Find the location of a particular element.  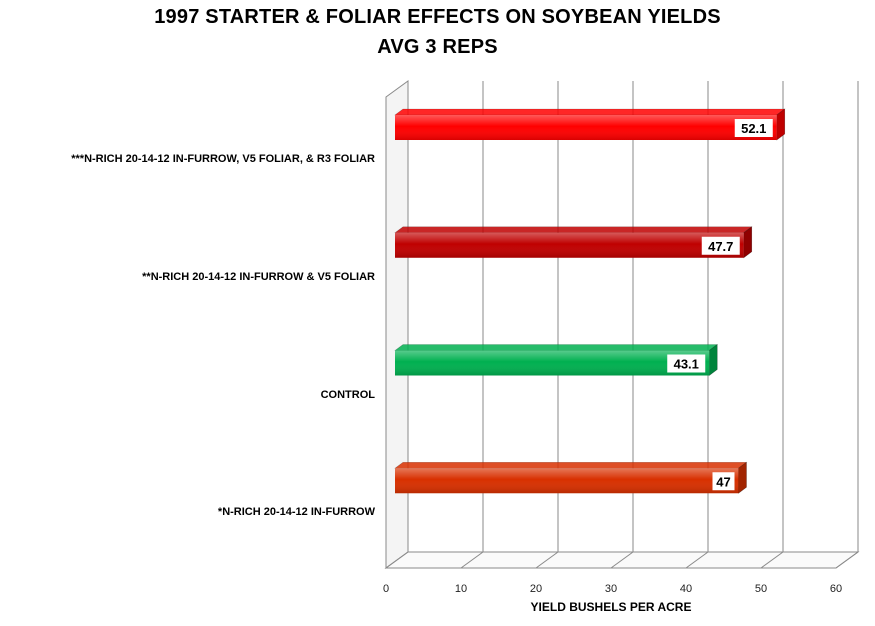

bar-2: 47.7 is located at coordinates (573, 242).